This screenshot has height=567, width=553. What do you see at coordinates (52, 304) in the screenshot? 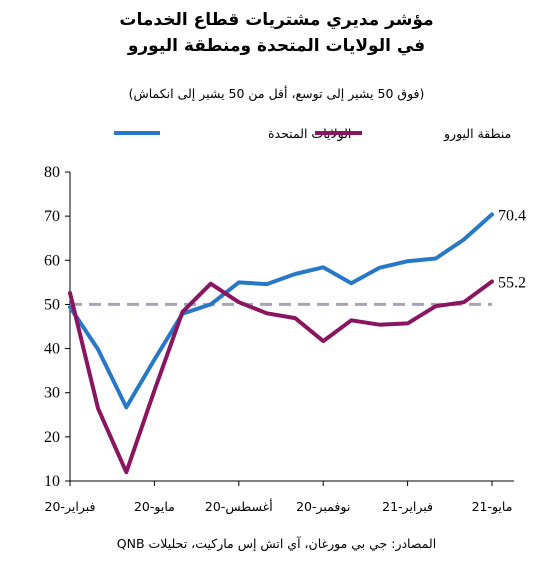
I see `y-tick-label: 50` at bounding box center [52, 304].